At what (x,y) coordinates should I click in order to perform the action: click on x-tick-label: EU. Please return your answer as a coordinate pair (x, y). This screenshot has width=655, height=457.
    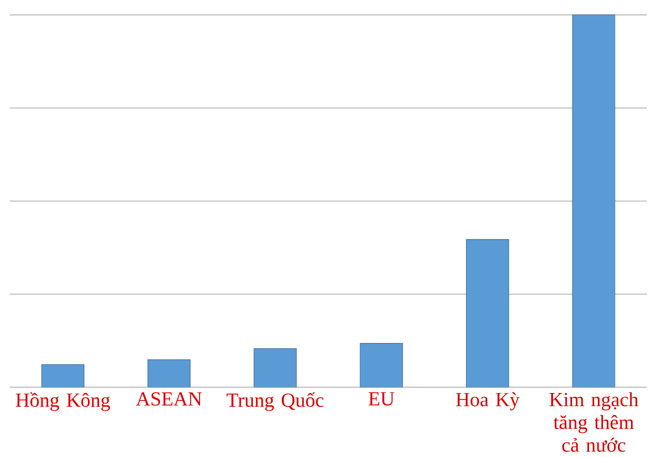
    Looking at the image, I should click on (381, 399).